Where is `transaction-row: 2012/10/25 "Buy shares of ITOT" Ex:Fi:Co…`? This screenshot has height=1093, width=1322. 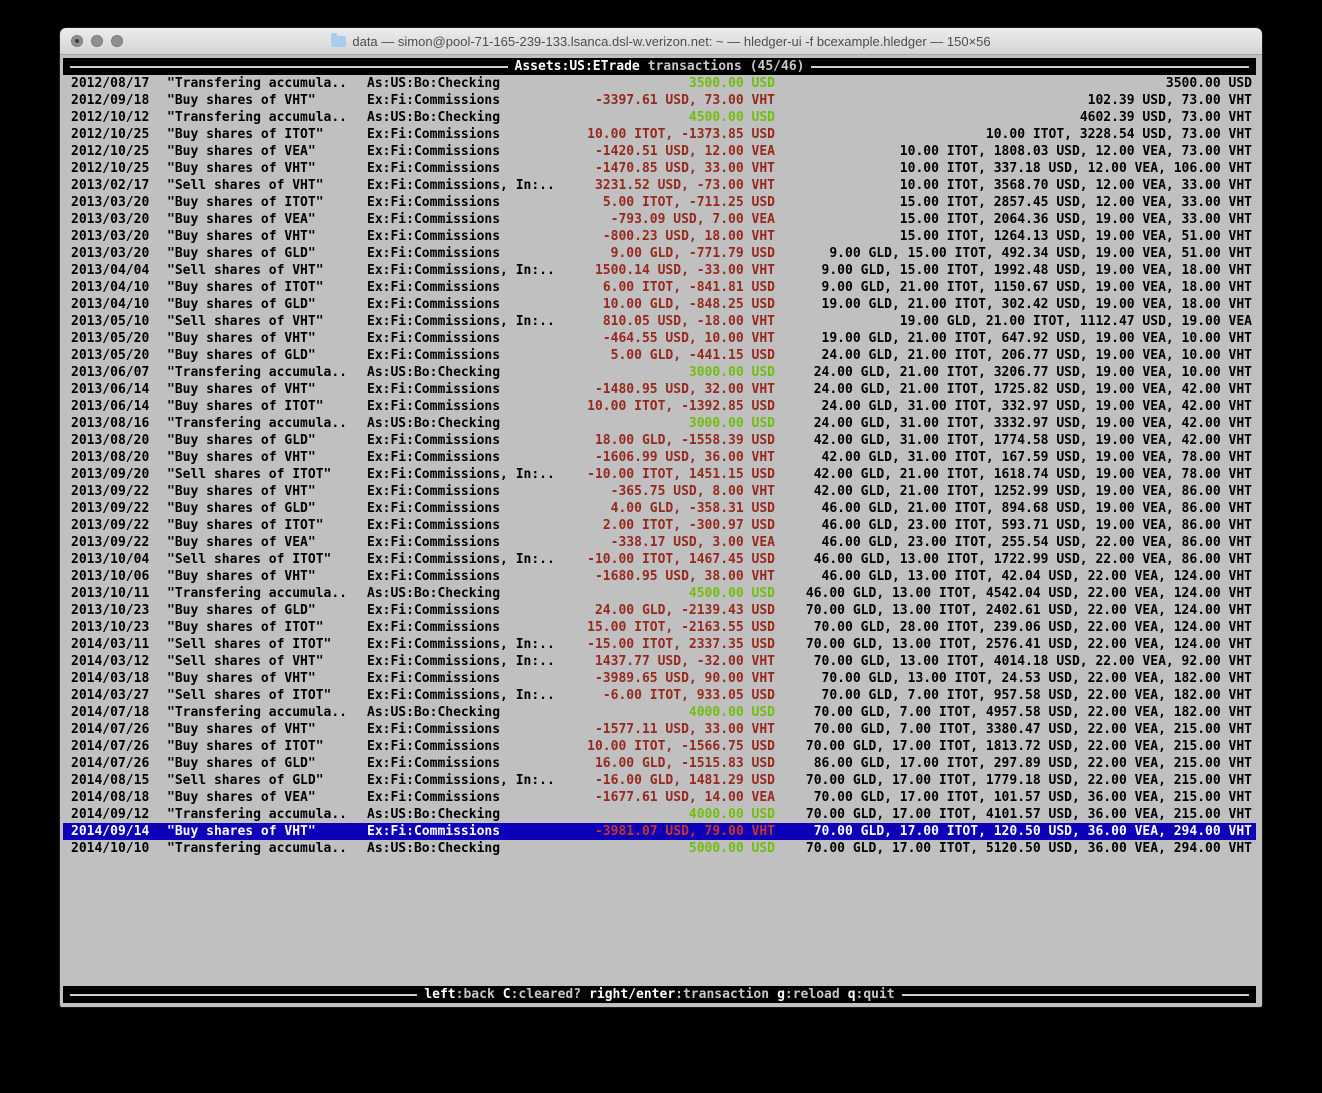
transaction-row: 2012/10/25 "Buy shares of ITOT" Ex:Fi:Co… is located at coordinates (659, 134).